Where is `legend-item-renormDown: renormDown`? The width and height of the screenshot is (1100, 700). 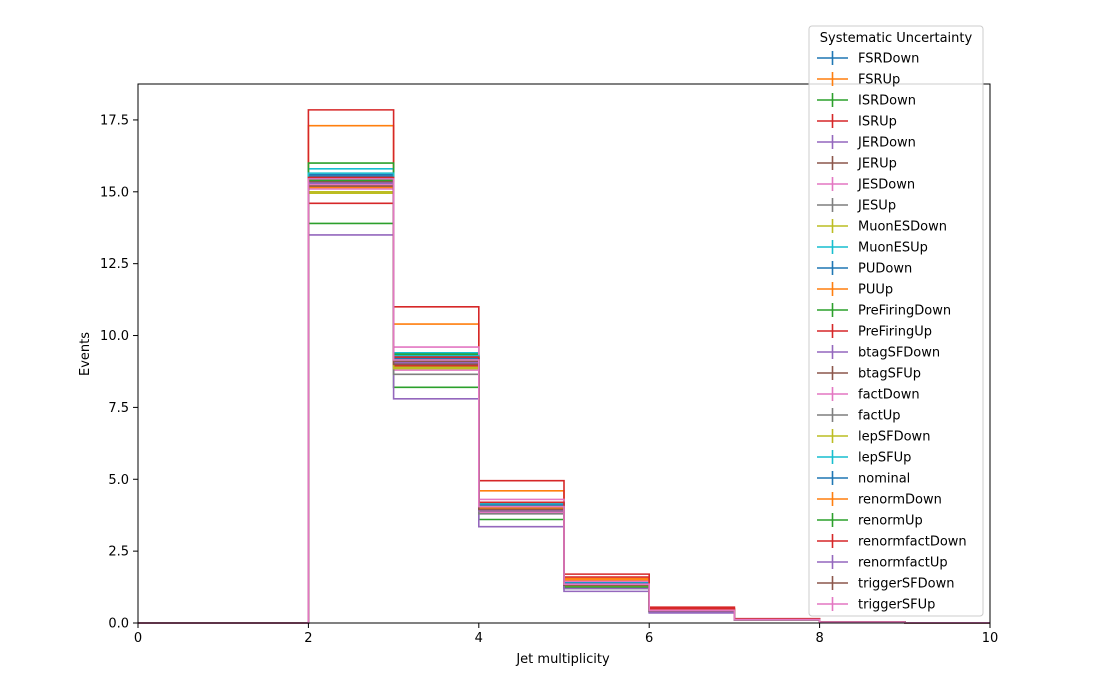
legend-item-renormDown: renormDown is located at coordinates (879, 500).